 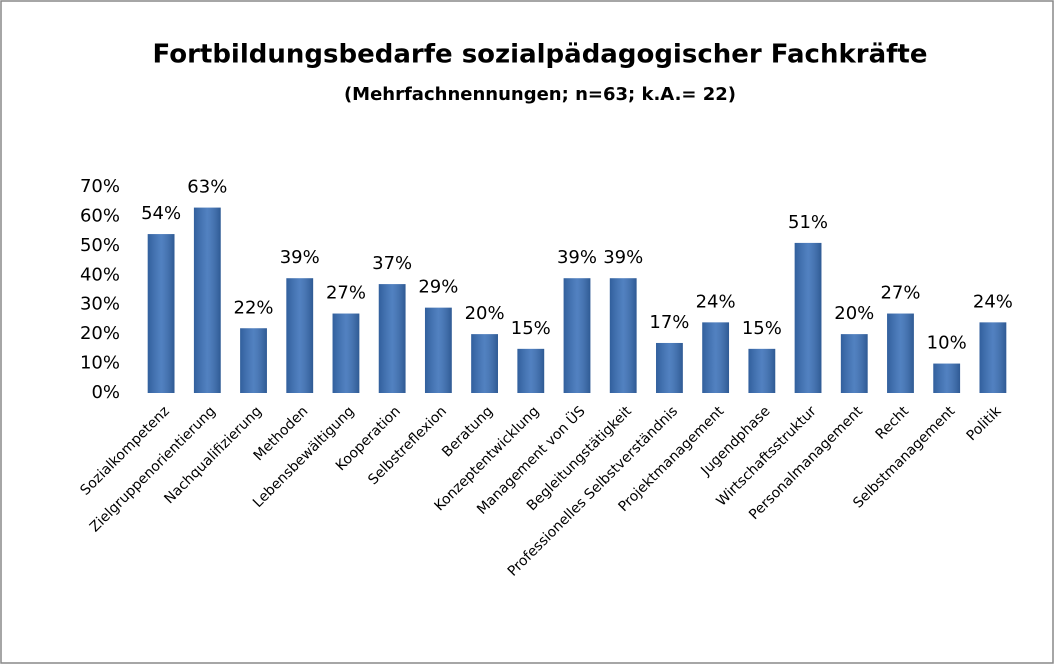 What do you see at coordinates (254, 307) in the screenshot?
I see `value-label: 22%` at bounding box center [254, 307].